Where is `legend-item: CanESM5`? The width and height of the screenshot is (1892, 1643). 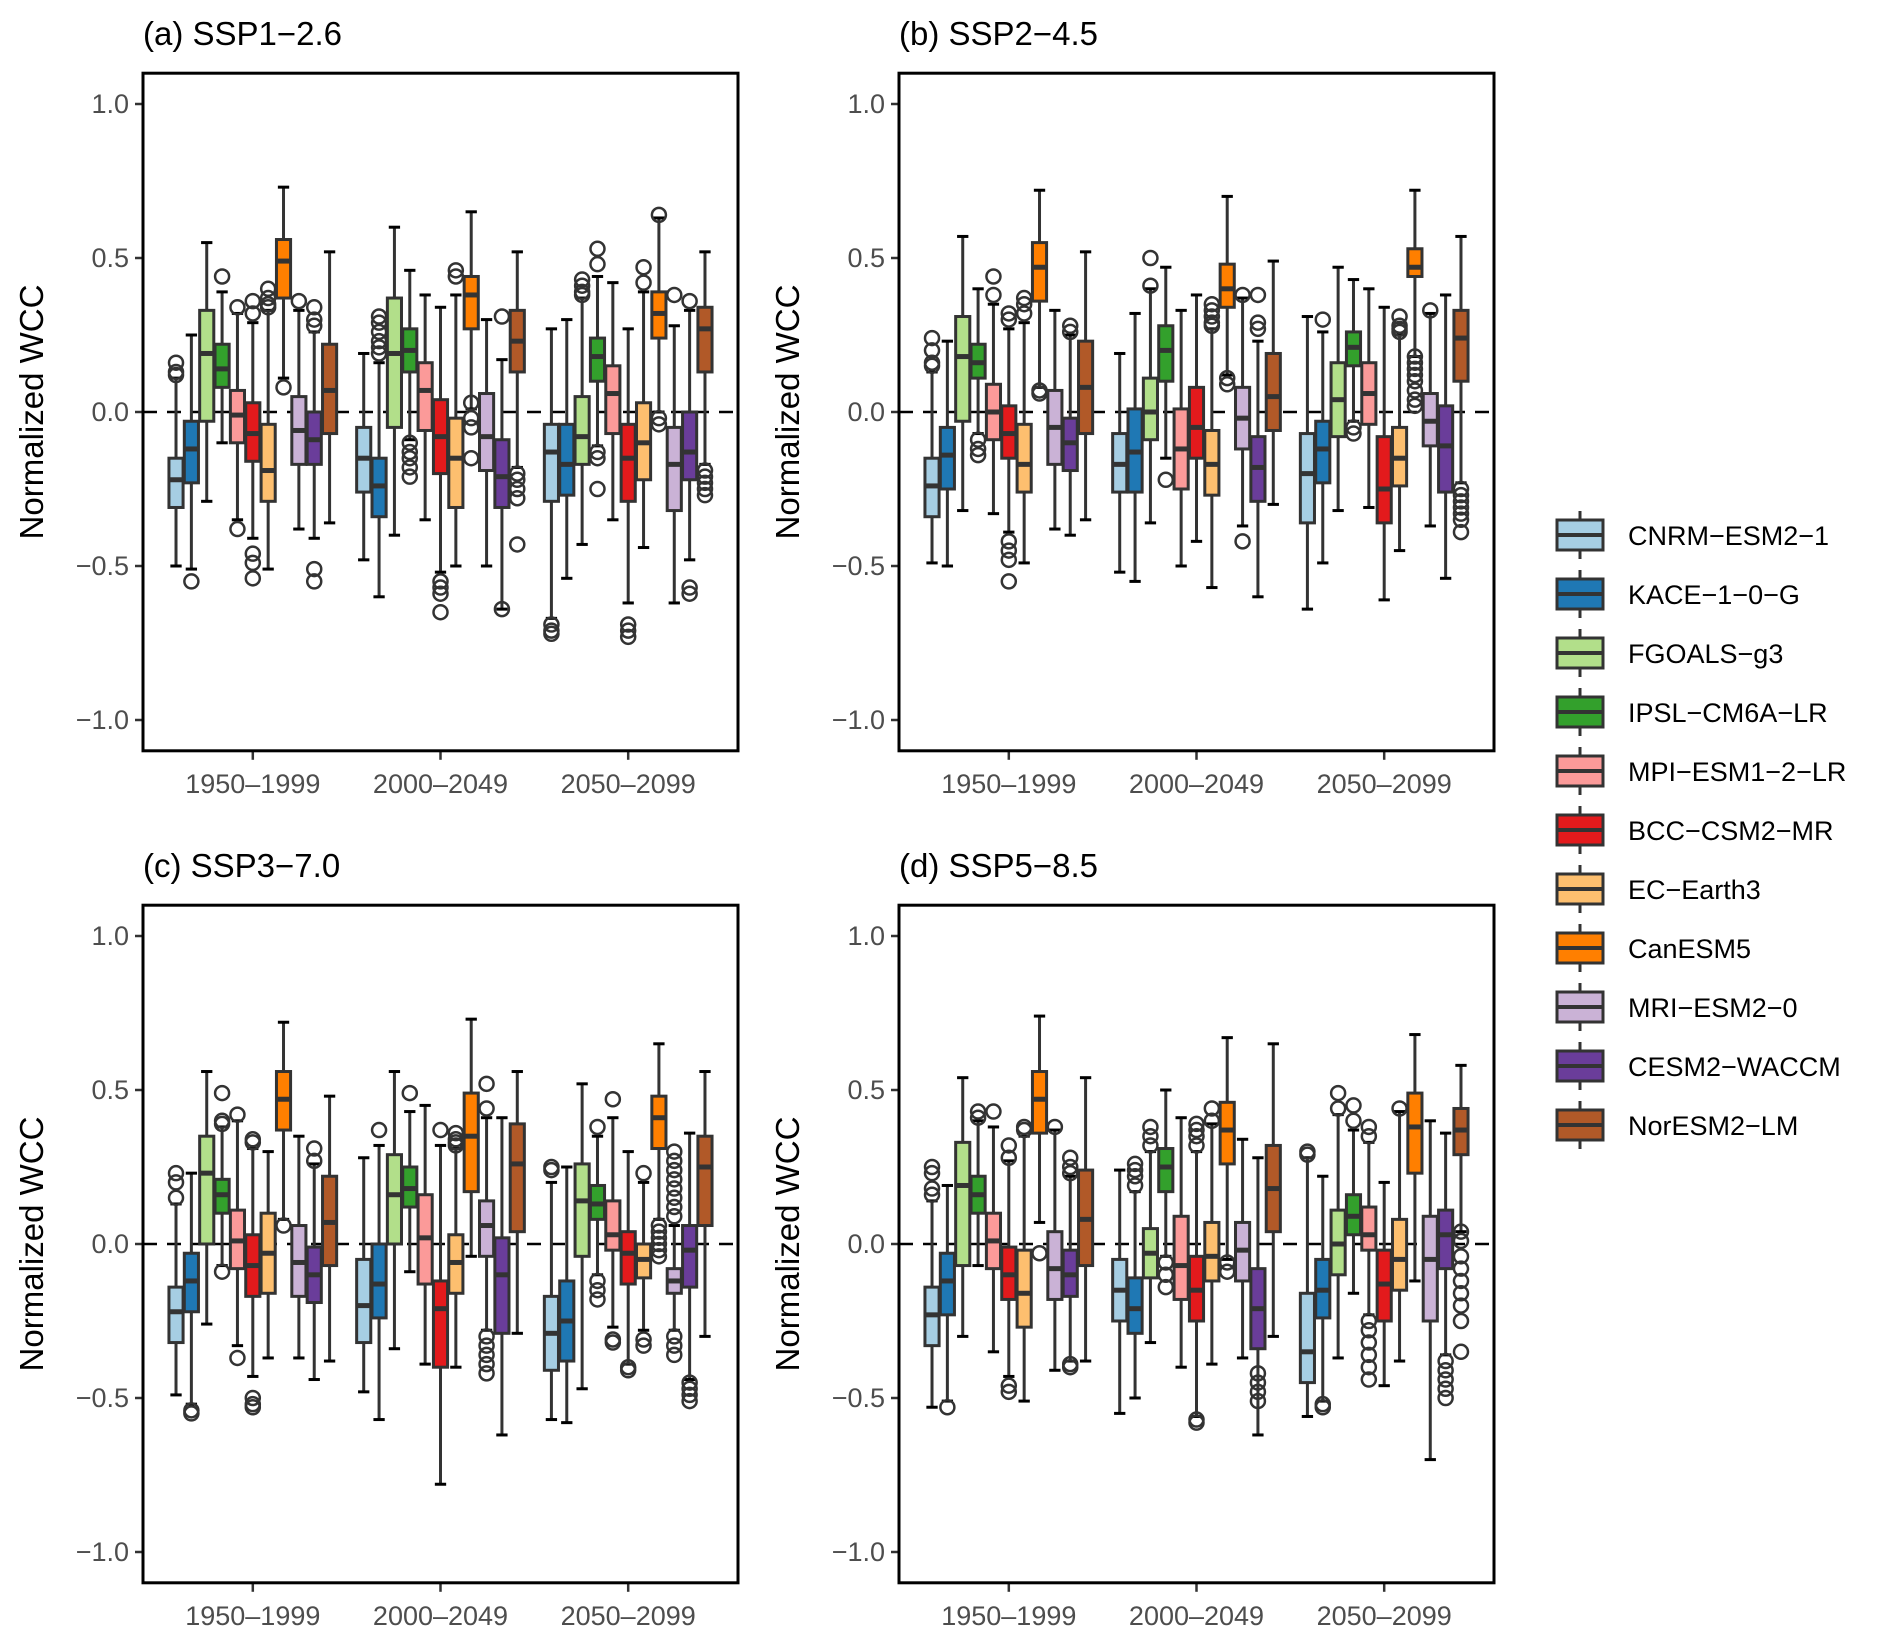
legend-item: CanESM5 is located at coordinates (1653, 948).